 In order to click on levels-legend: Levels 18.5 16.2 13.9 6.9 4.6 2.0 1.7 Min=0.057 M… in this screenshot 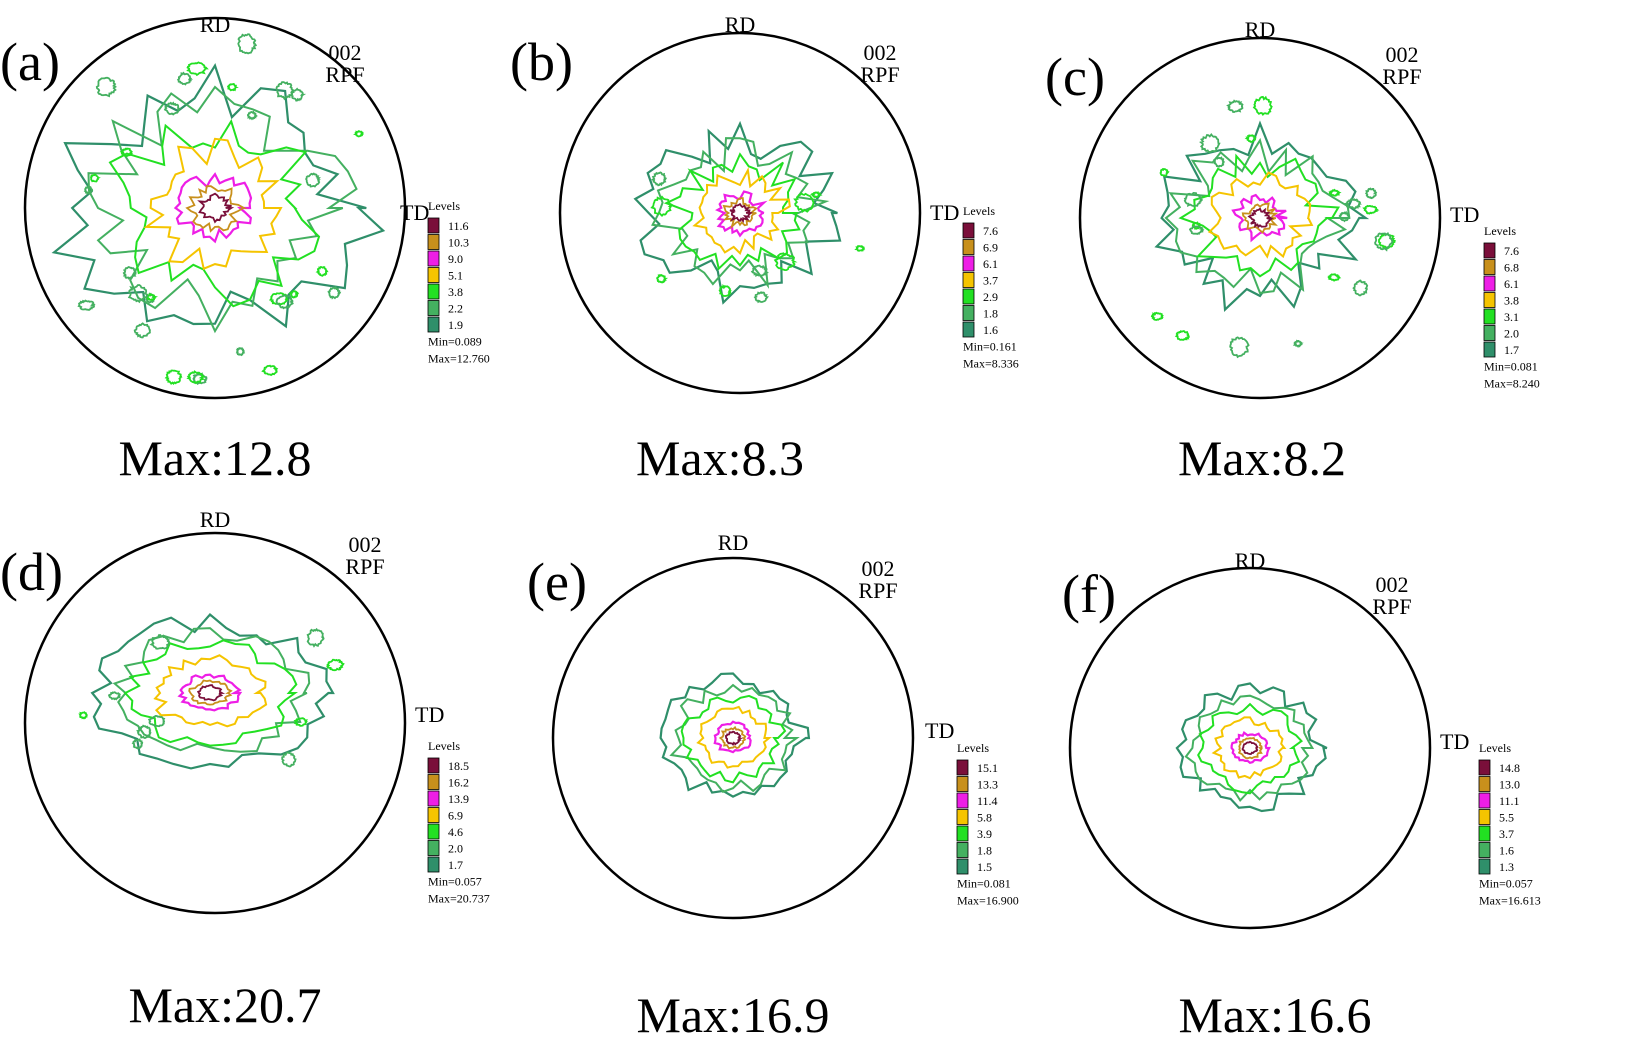, I will do `click(458, 822)`.